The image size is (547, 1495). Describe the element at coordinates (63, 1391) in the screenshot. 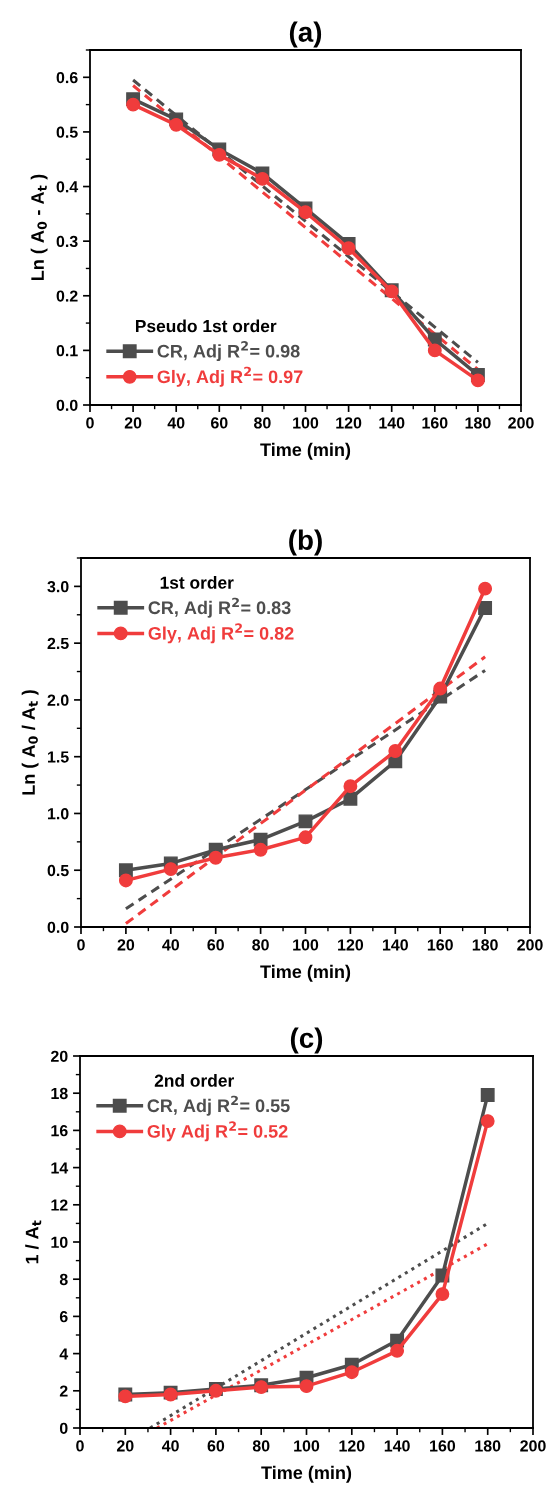

I see `y-tick-label: 2` at that location.